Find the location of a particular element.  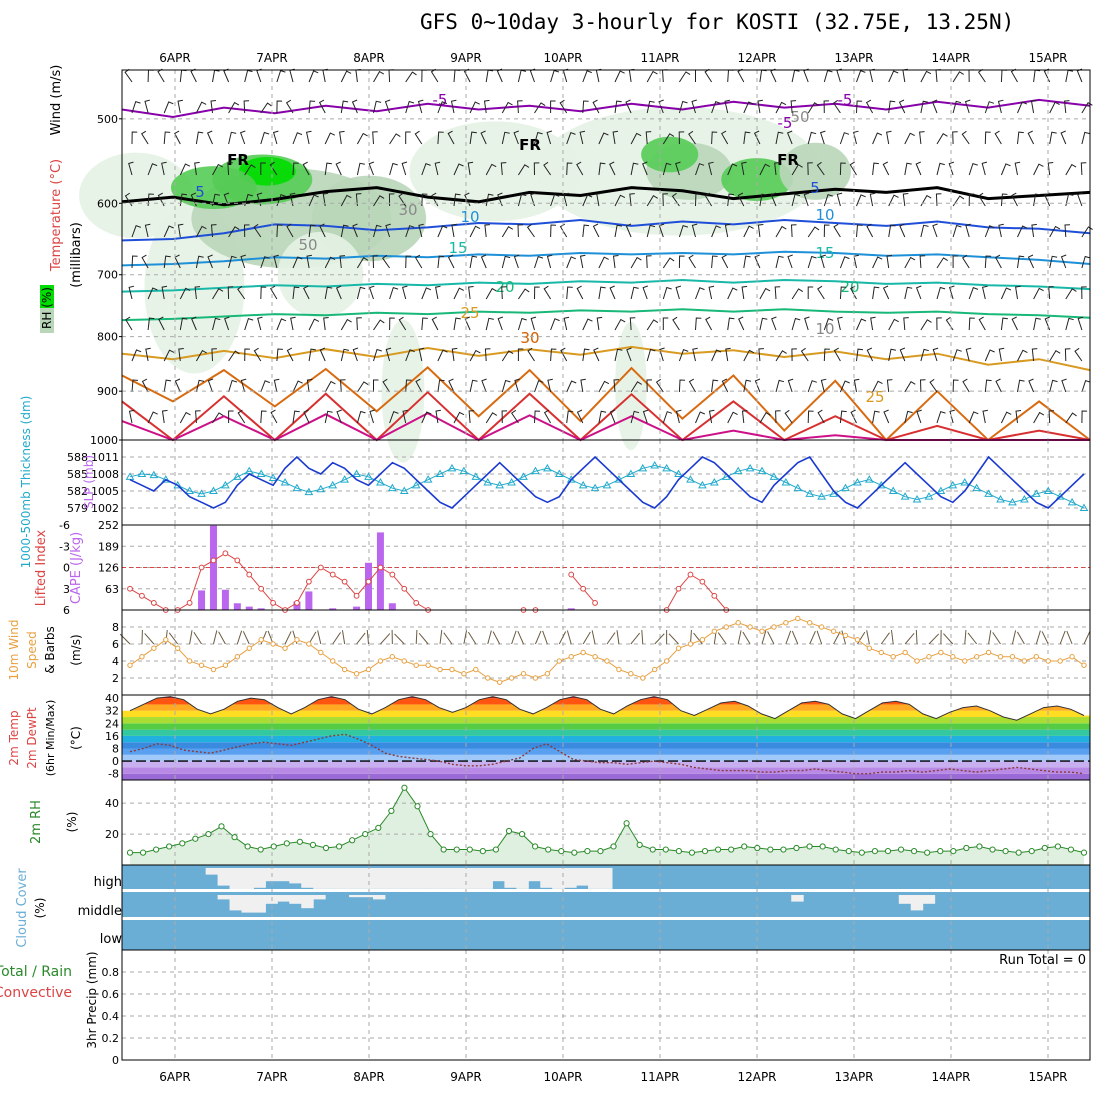

rh2m-tick-label: 40 is located at coordinates (112, 803).